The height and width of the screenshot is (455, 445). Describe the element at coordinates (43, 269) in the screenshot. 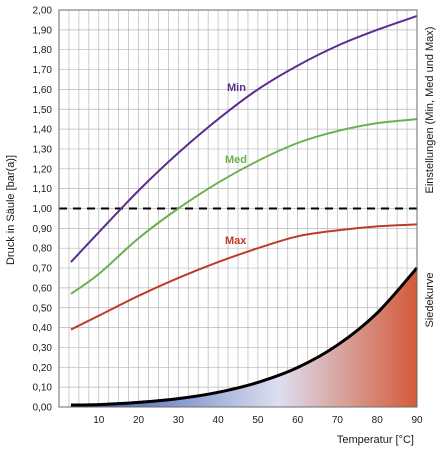

I see `y-tick-label: 0,70` at that location.